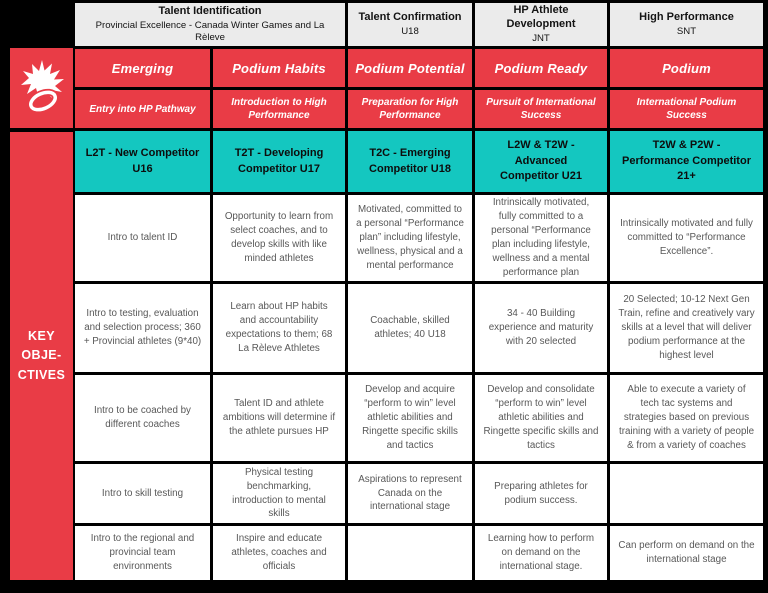 Image resolution: width=768 pixels, height=593 pixels. What do you see at coordinates (686, 17) in the screenshot?
I see `header-group-title: High Performance` at bounding box center [686, 17].